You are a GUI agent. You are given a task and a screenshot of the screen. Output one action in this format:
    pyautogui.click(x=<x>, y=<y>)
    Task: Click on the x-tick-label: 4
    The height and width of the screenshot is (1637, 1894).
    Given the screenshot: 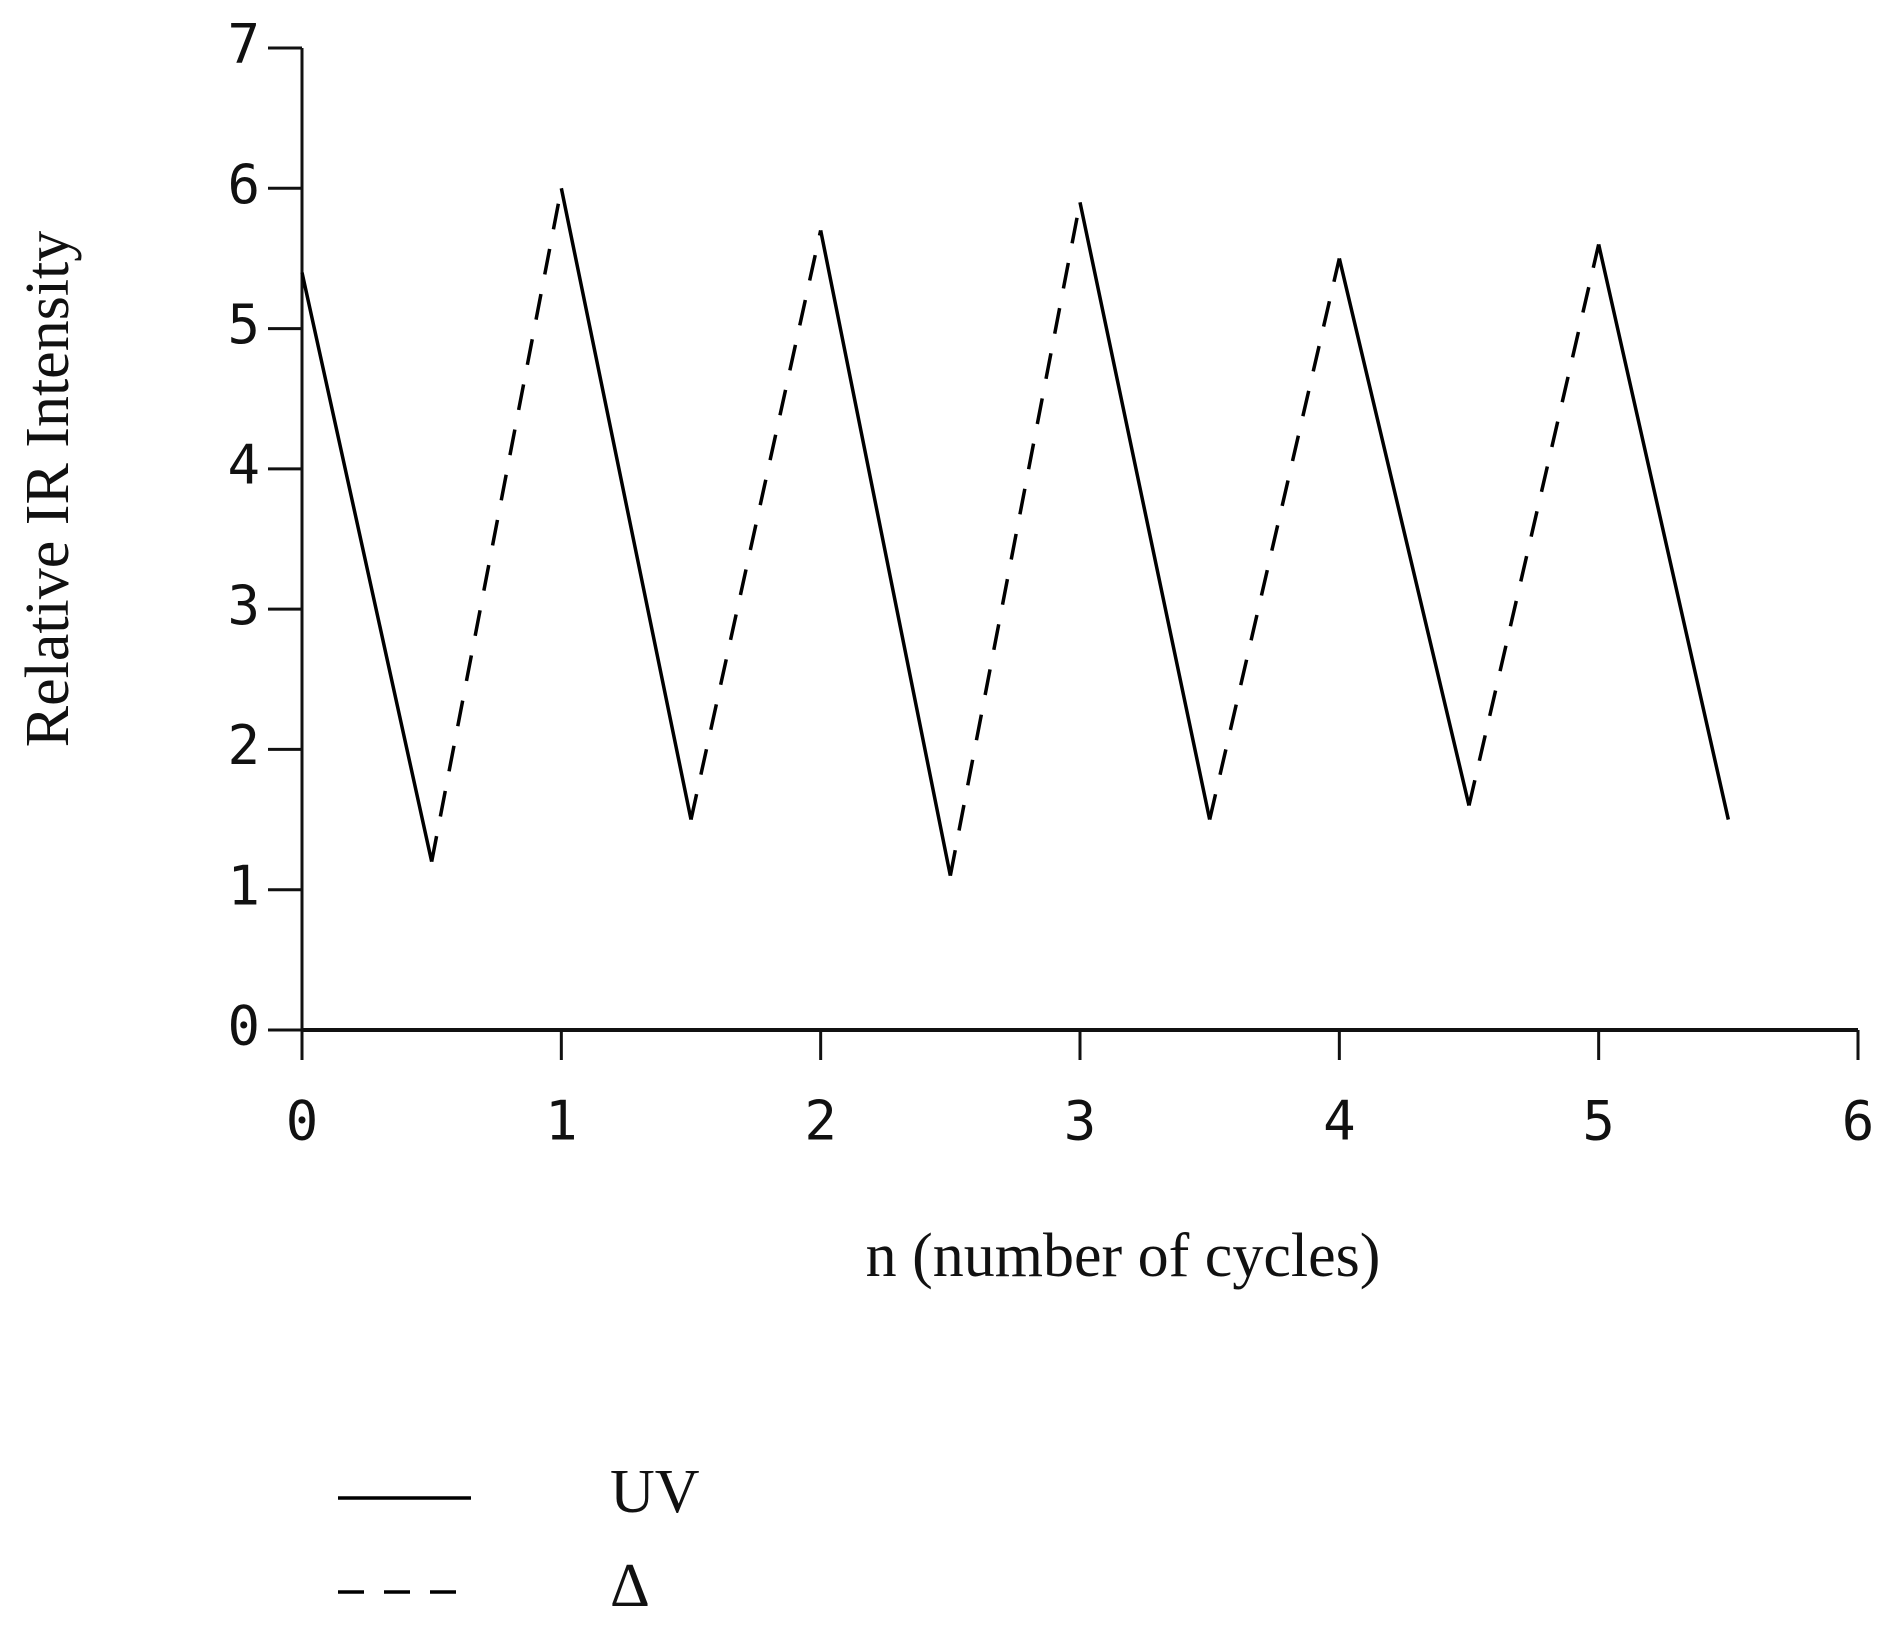 What is the action you would take?
    pyautogui.click(x=1339, y=1121)
    